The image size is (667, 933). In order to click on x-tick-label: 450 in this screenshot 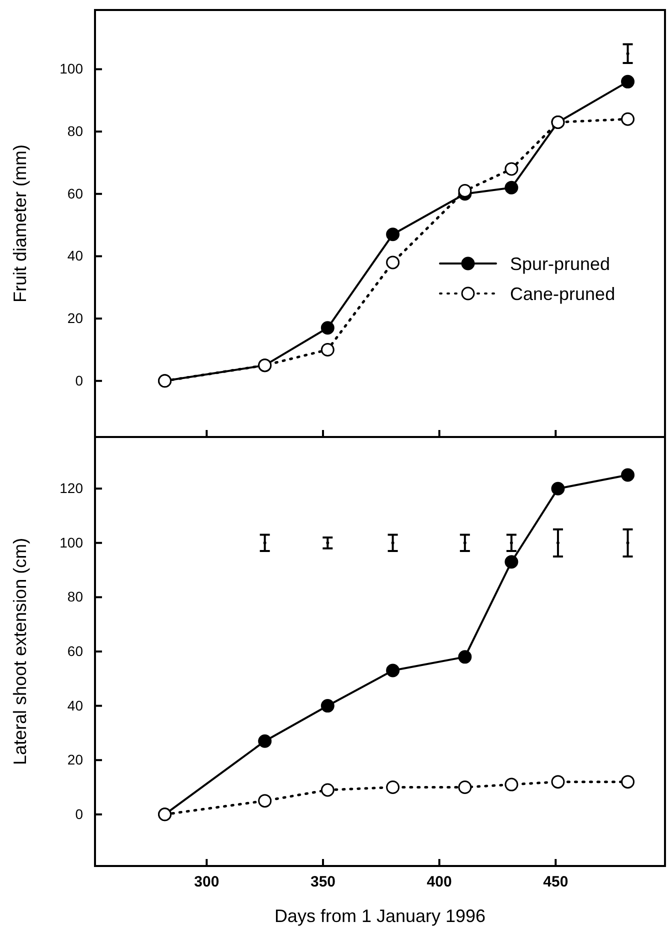, I will do `click(555, 882)`.